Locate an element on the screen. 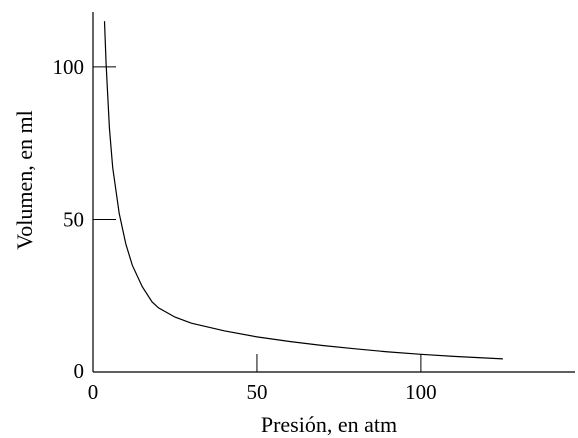 This screenshot has height=438, width=578. x-tick-label: 100 is located at coordinates (421, 392).